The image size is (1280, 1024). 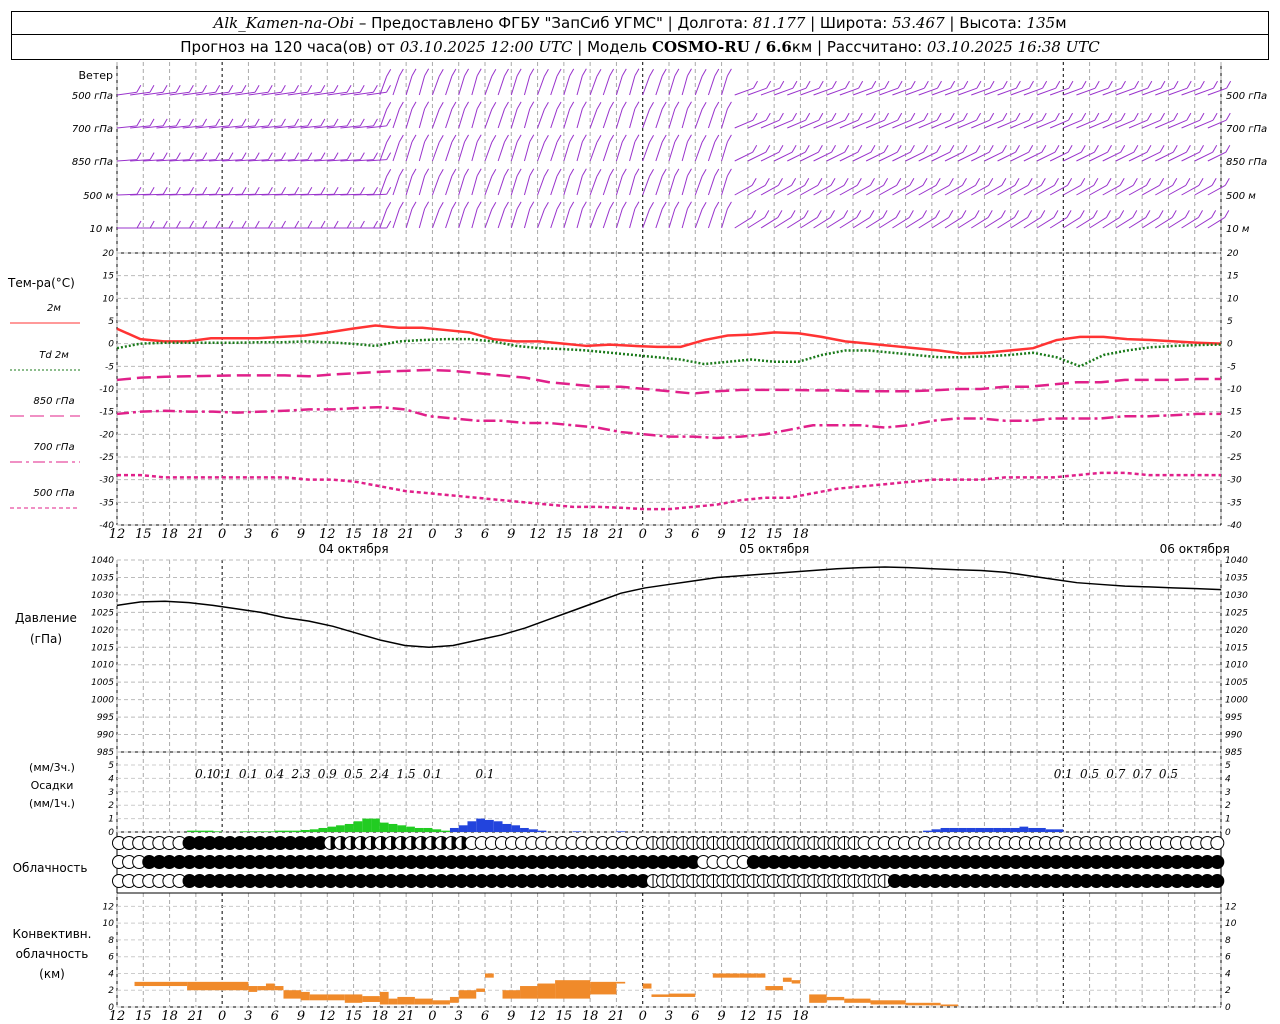 What do you see at coordinates (106, 481) in the screenshot?
I see `temp-ytick: -30` at bounding box center [106, 481].